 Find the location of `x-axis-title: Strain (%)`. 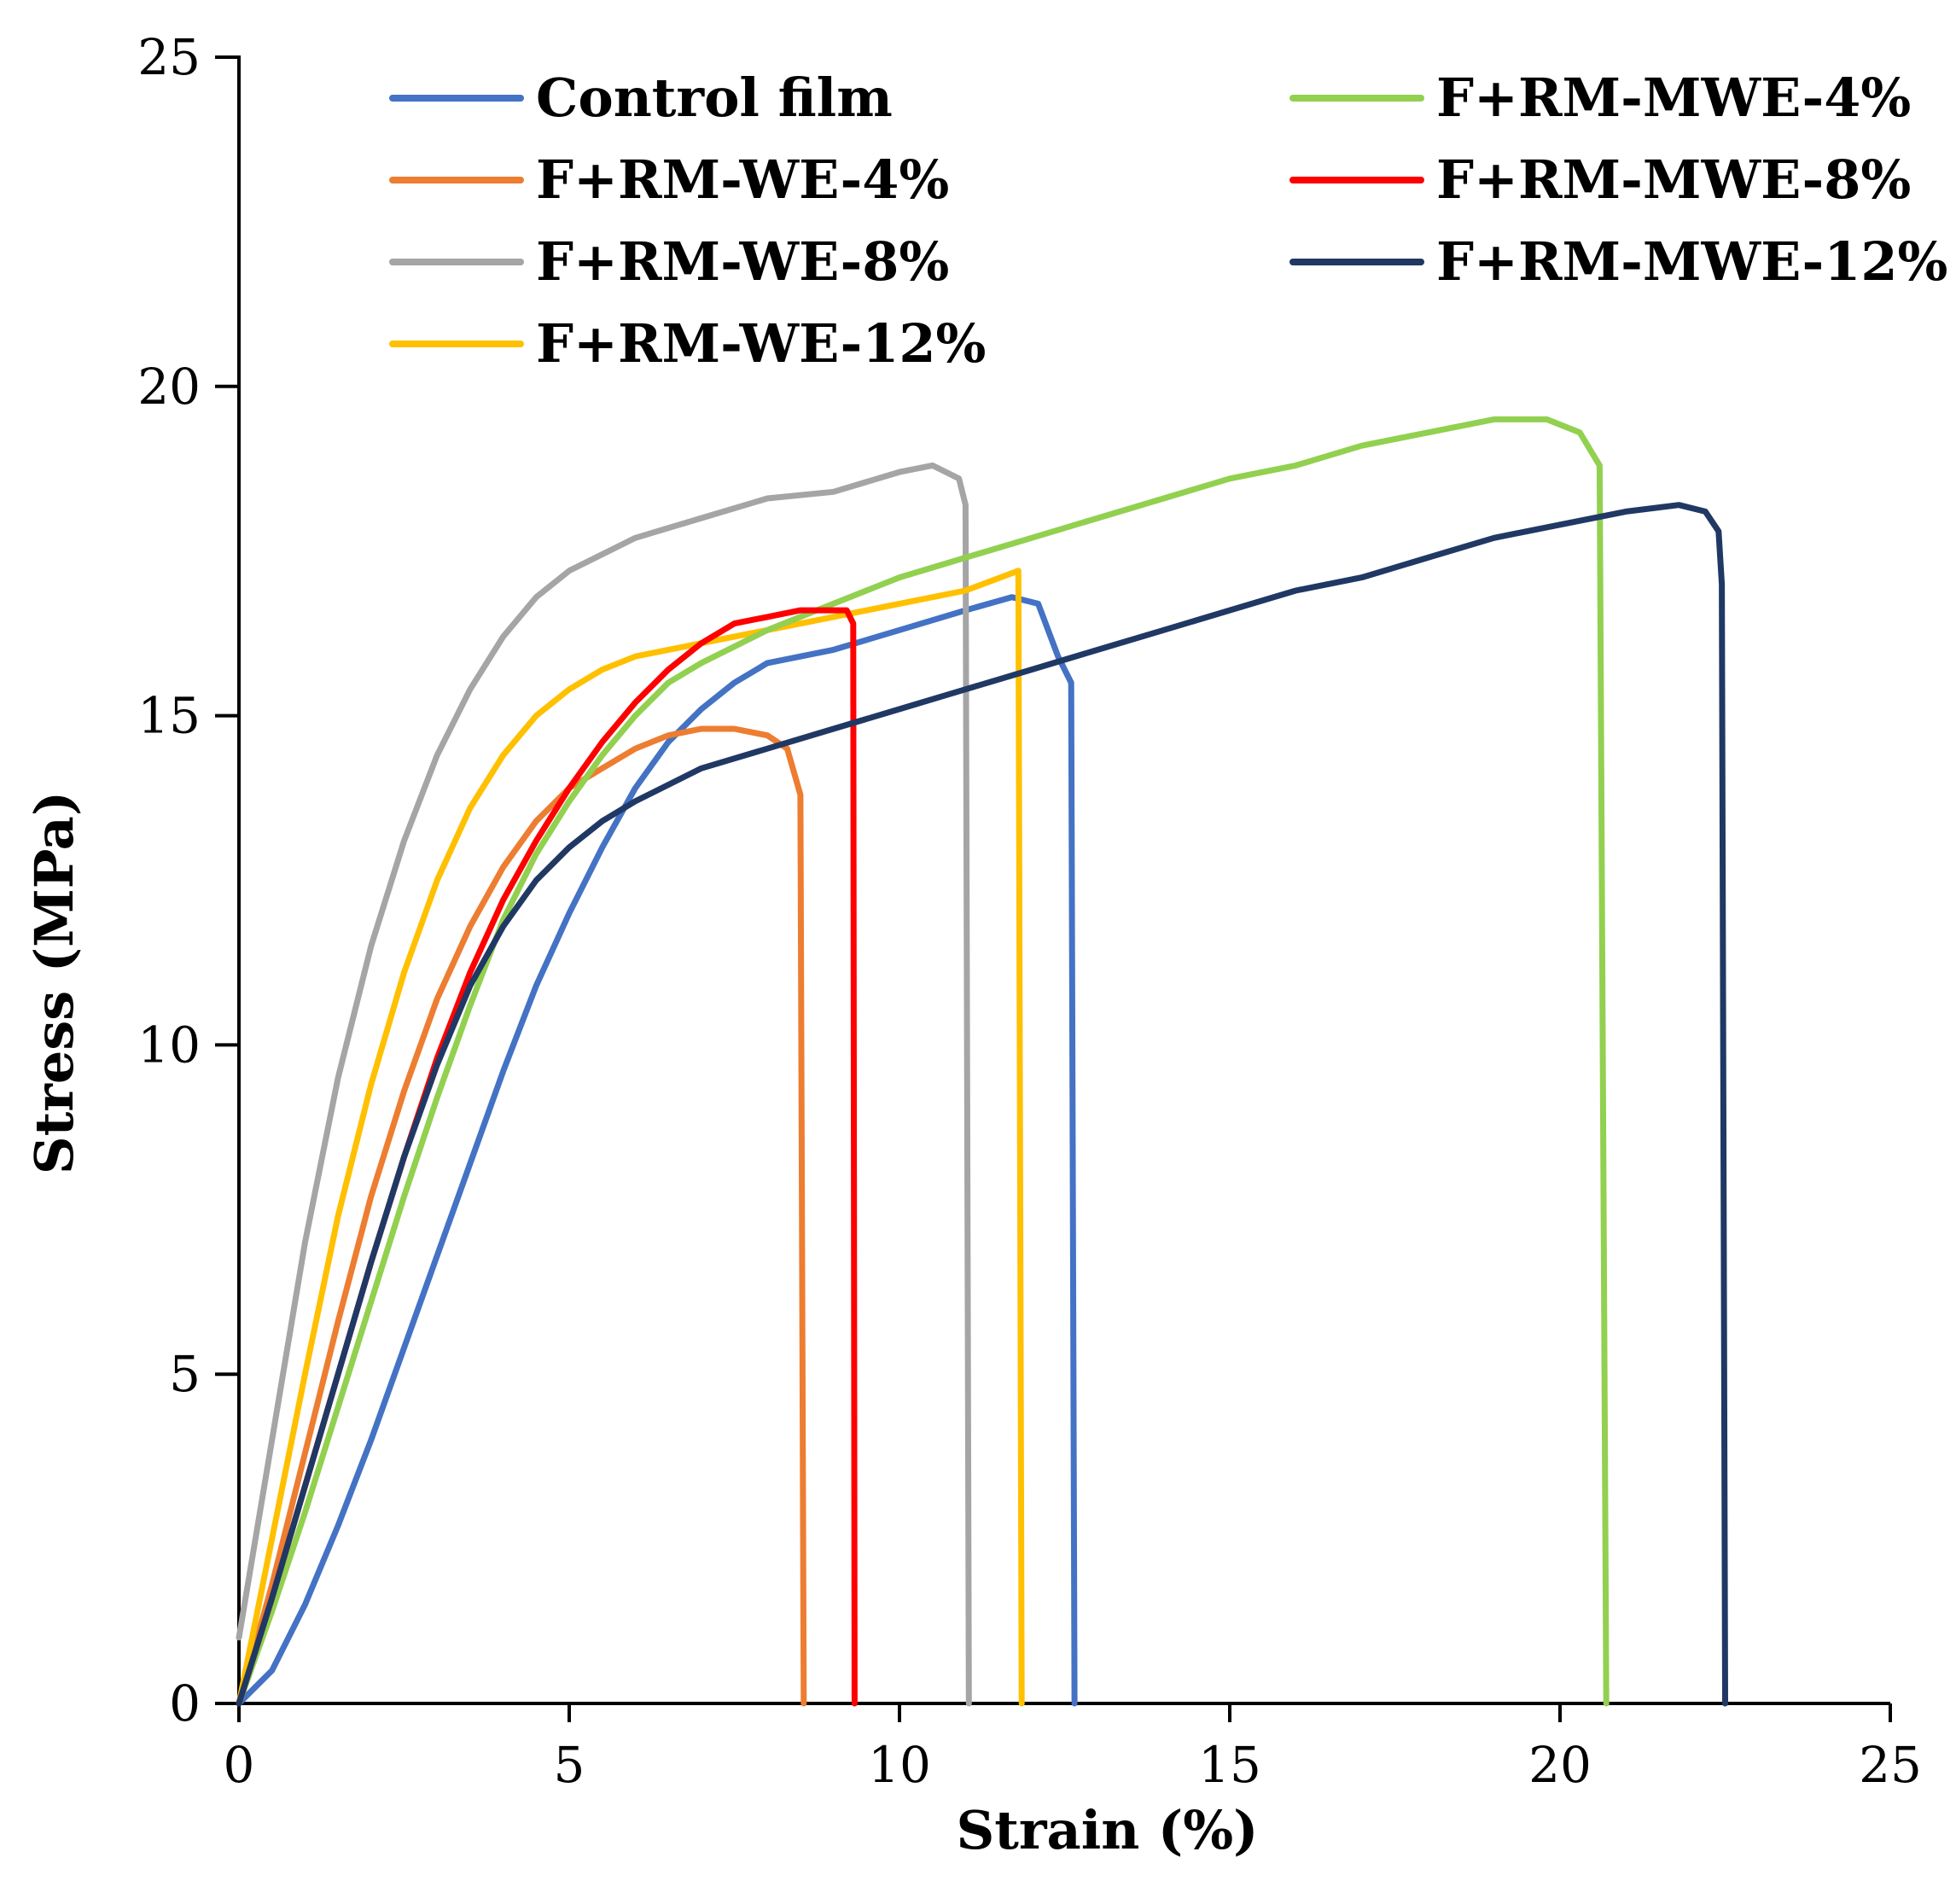

x-axis-title: Strain (%) is located at coordinates (1107, 1830).